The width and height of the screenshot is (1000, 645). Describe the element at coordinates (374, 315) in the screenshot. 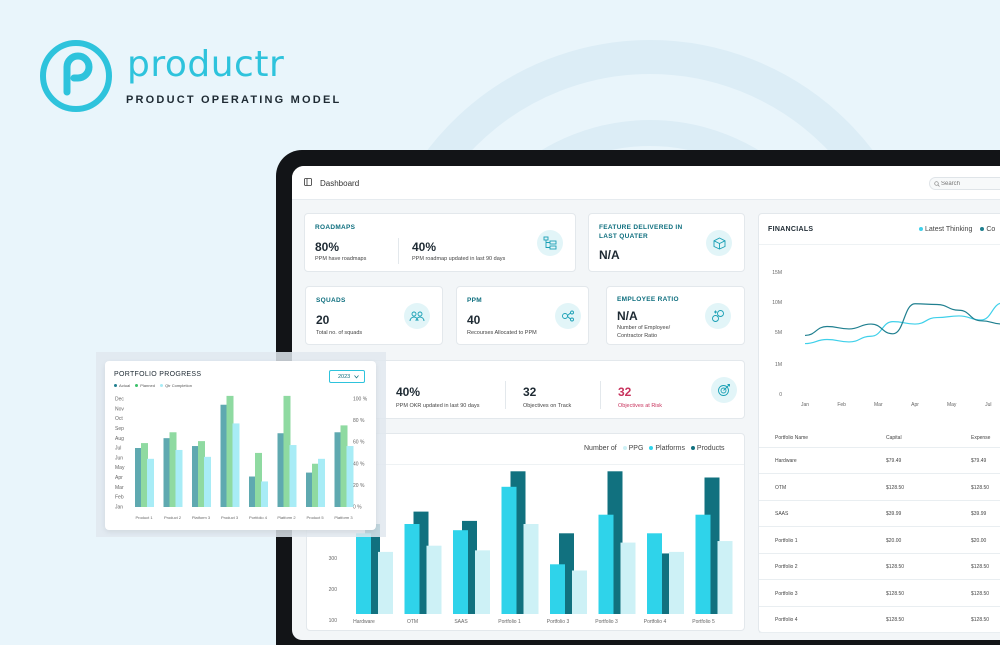

I see `squads-card: SQUADS 20 Total no. of squads` at that location.